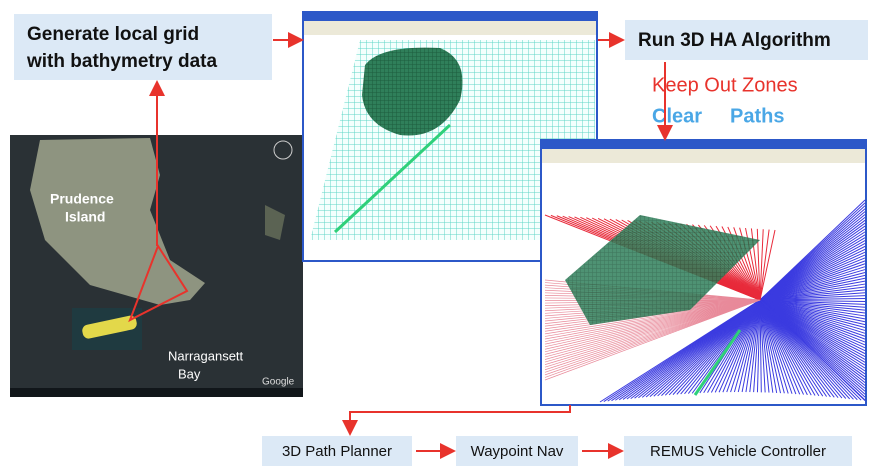 This screenshot has height=466, width=870. I want to click on algorithm-box, so click(746, 40).